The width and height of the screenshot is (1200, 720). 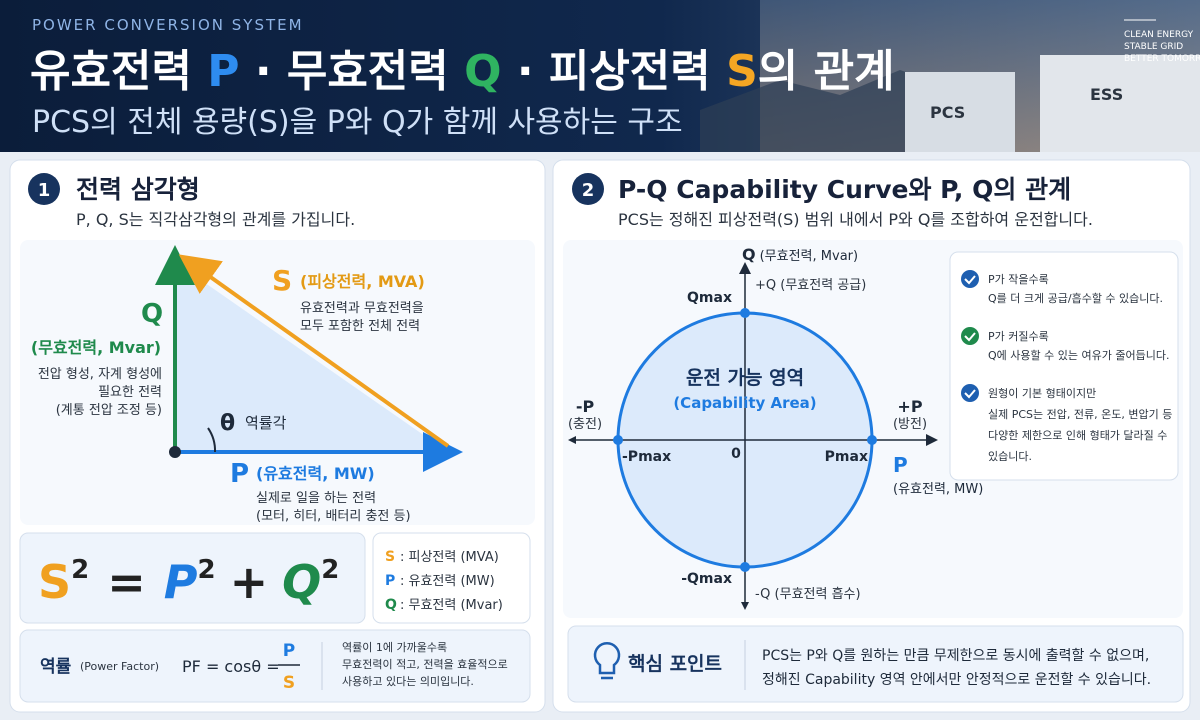 What do you see at coordinates (138, 189) in the screenshot?
I see `panel-title: 전력 삼각형` at bounding box center [138, 189].